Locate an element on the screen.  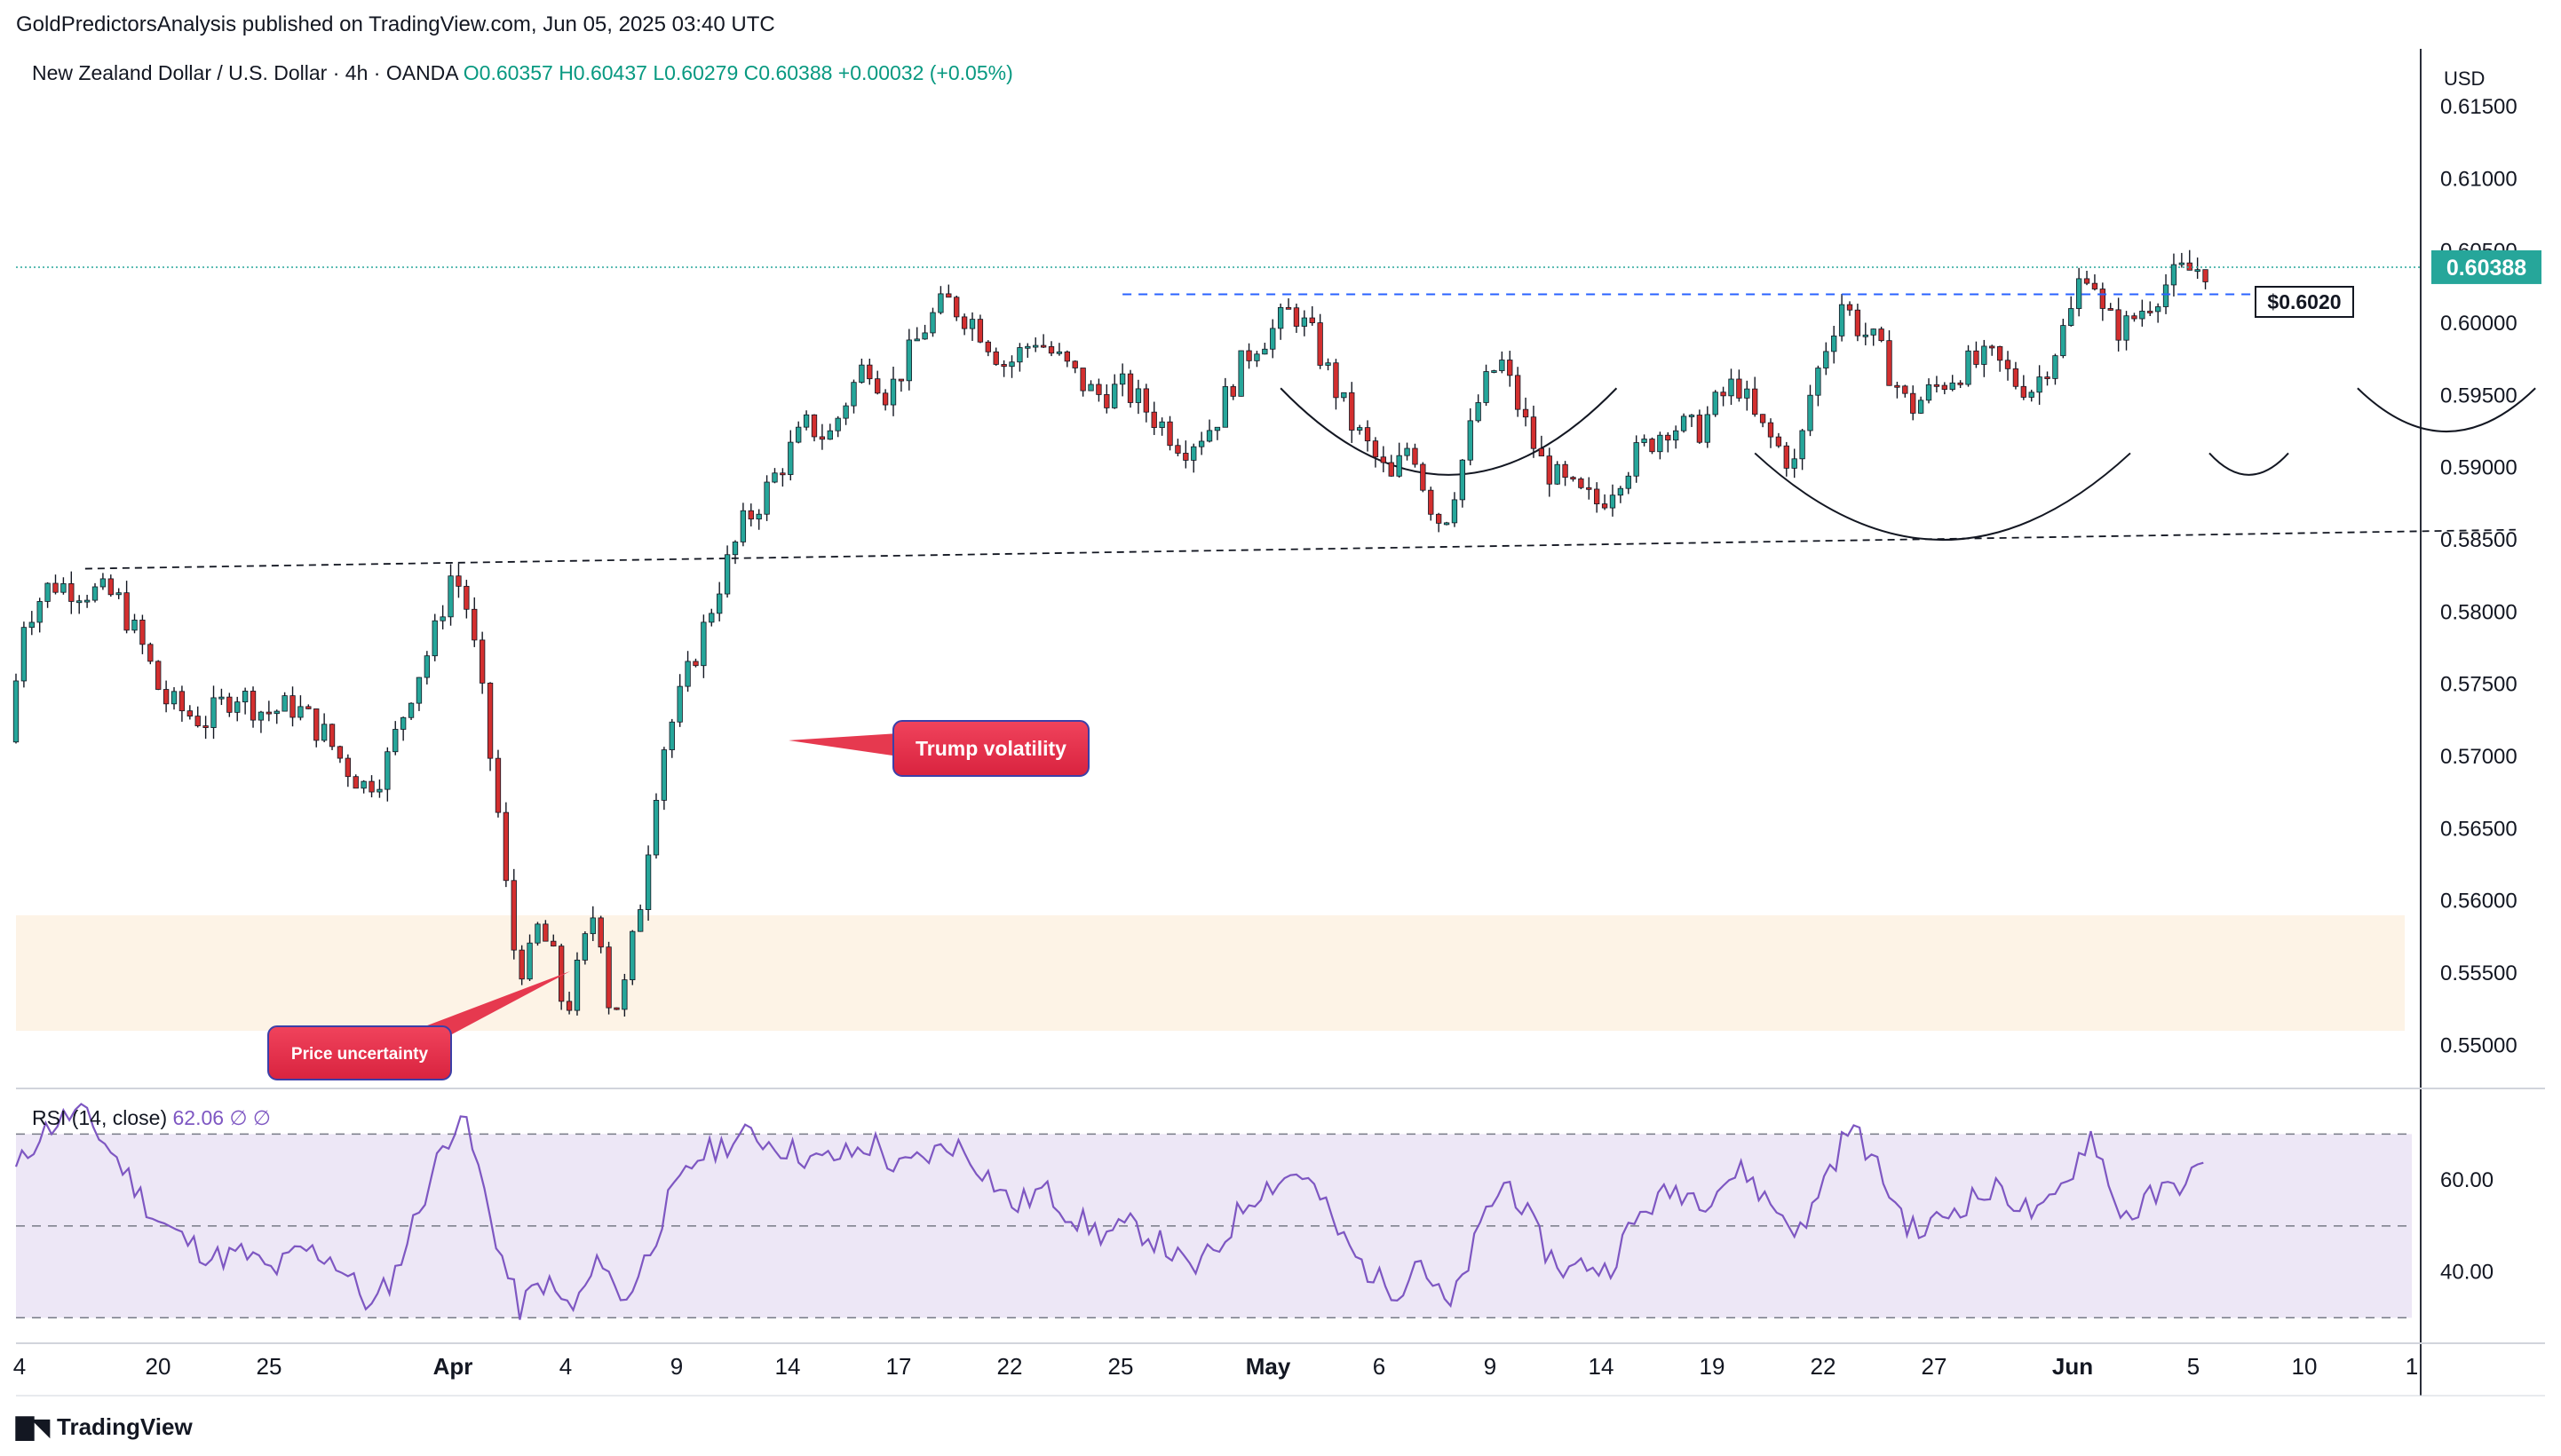
price-tick-label: 0.59000 is located at coordinates (2478, 468).